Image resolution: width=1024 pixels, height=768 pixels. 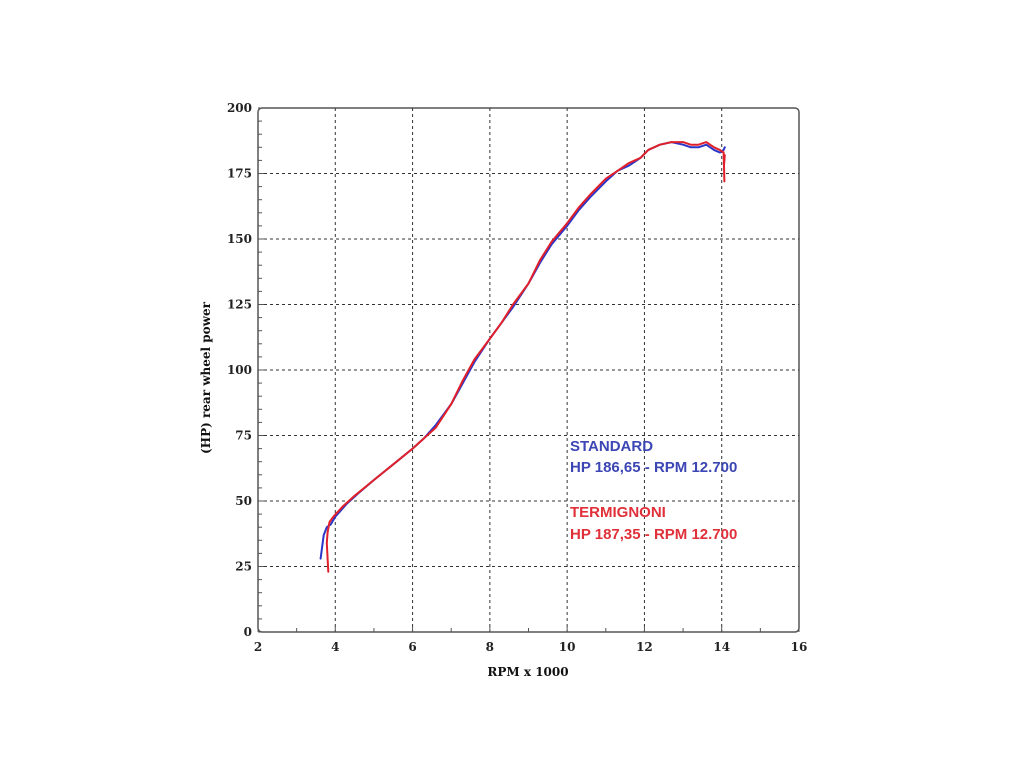 What do you see at coordinates (239, 174) in the screenshot?
I see `y-tick-label: 175` at bounding box center [239, 174].